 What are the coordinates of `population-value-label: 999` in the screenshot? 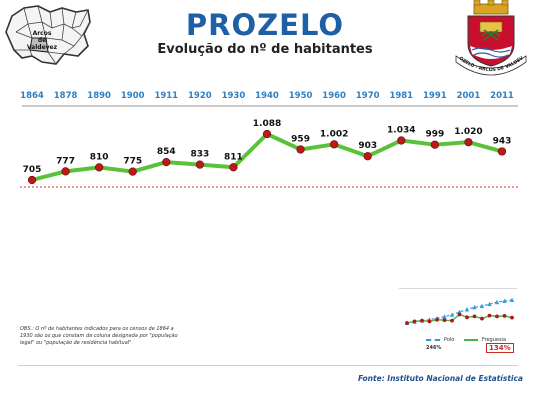 It's located at (434, 135).